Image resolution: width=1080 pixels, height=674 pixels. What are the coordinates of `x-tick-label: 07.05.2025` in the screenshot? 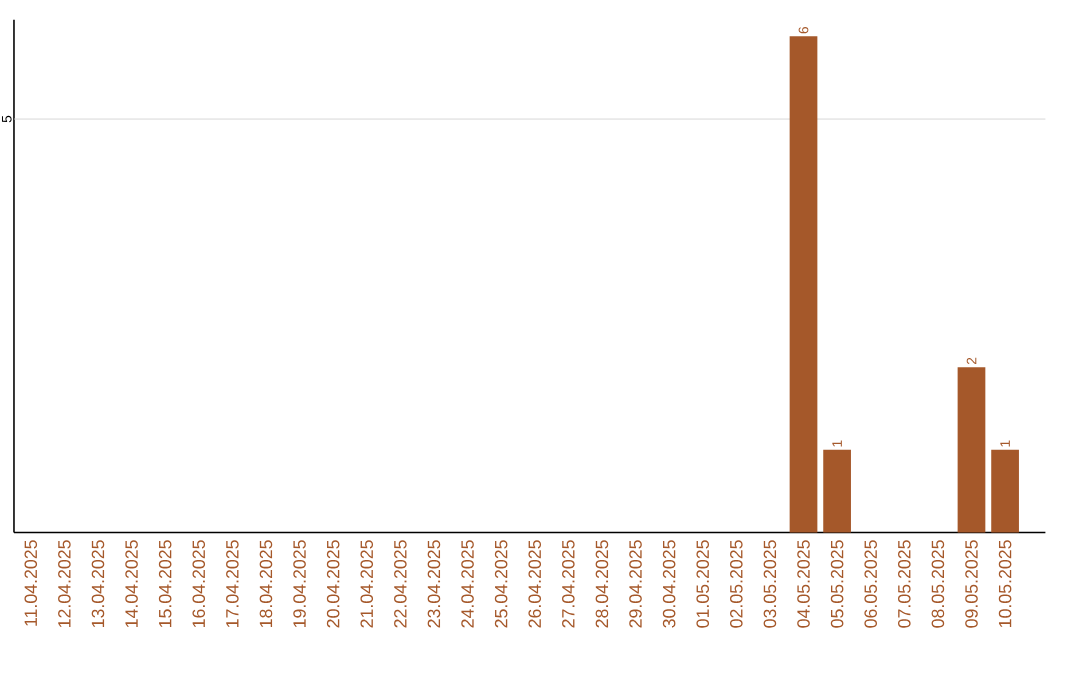 It's located at (904, 584).